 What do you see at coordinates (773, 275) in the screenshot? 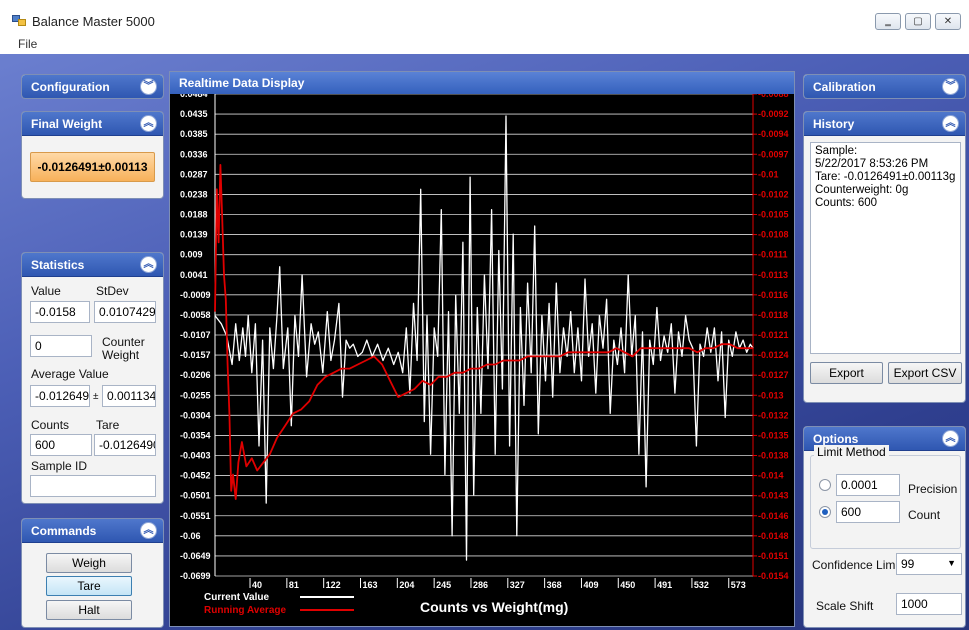
I see `y-right-tick-label: -0.0113` at bounding box center [773, 275].